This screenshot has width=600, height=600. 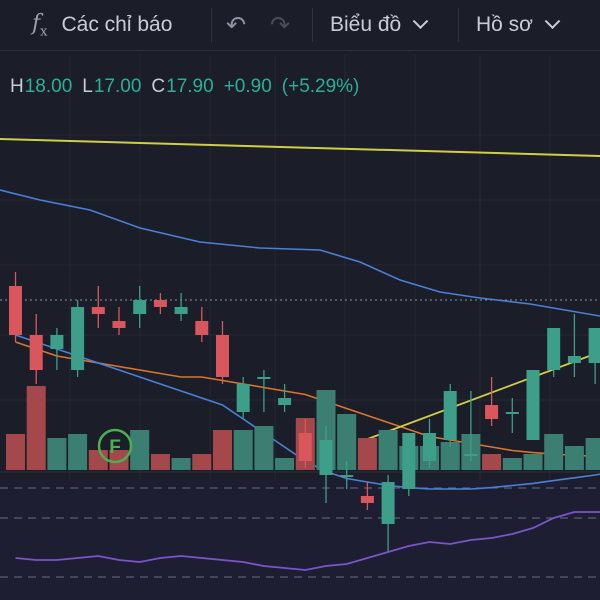 I want to click on event-marker-circle, so click(x=115, y=446).